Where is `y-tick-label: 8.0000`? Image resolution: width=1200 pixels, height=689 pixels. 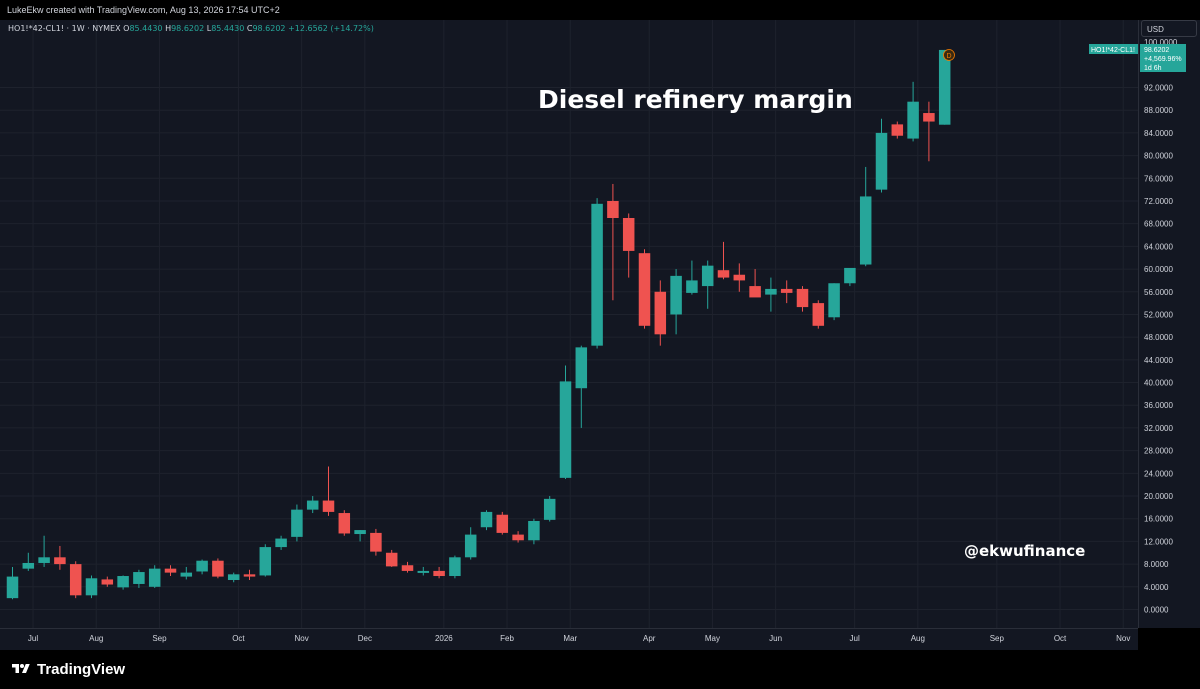
y-tick-label: 8.0000 is located at coordinates (1156, 564).